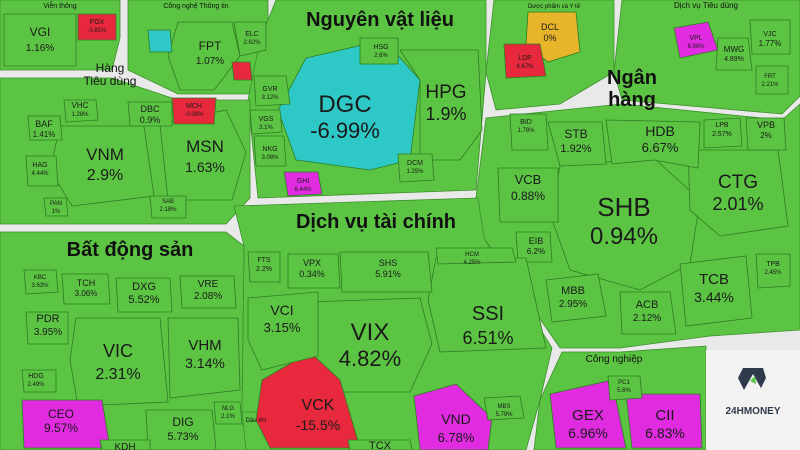  Describe the element at coordinates (144, 295) in the screenshot. I see `stock-cell-dxg` at that location.